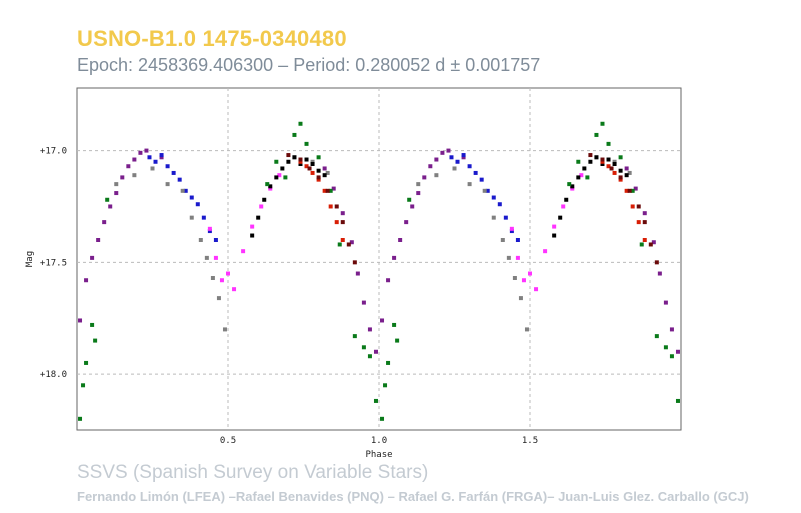 Image resolution: width=801 pixels, height=513 pixels. What do you see at coordinates (53, 263) in the screenshot?
I see `y-tick-label: +17.5` at bounding box center [53, 263].